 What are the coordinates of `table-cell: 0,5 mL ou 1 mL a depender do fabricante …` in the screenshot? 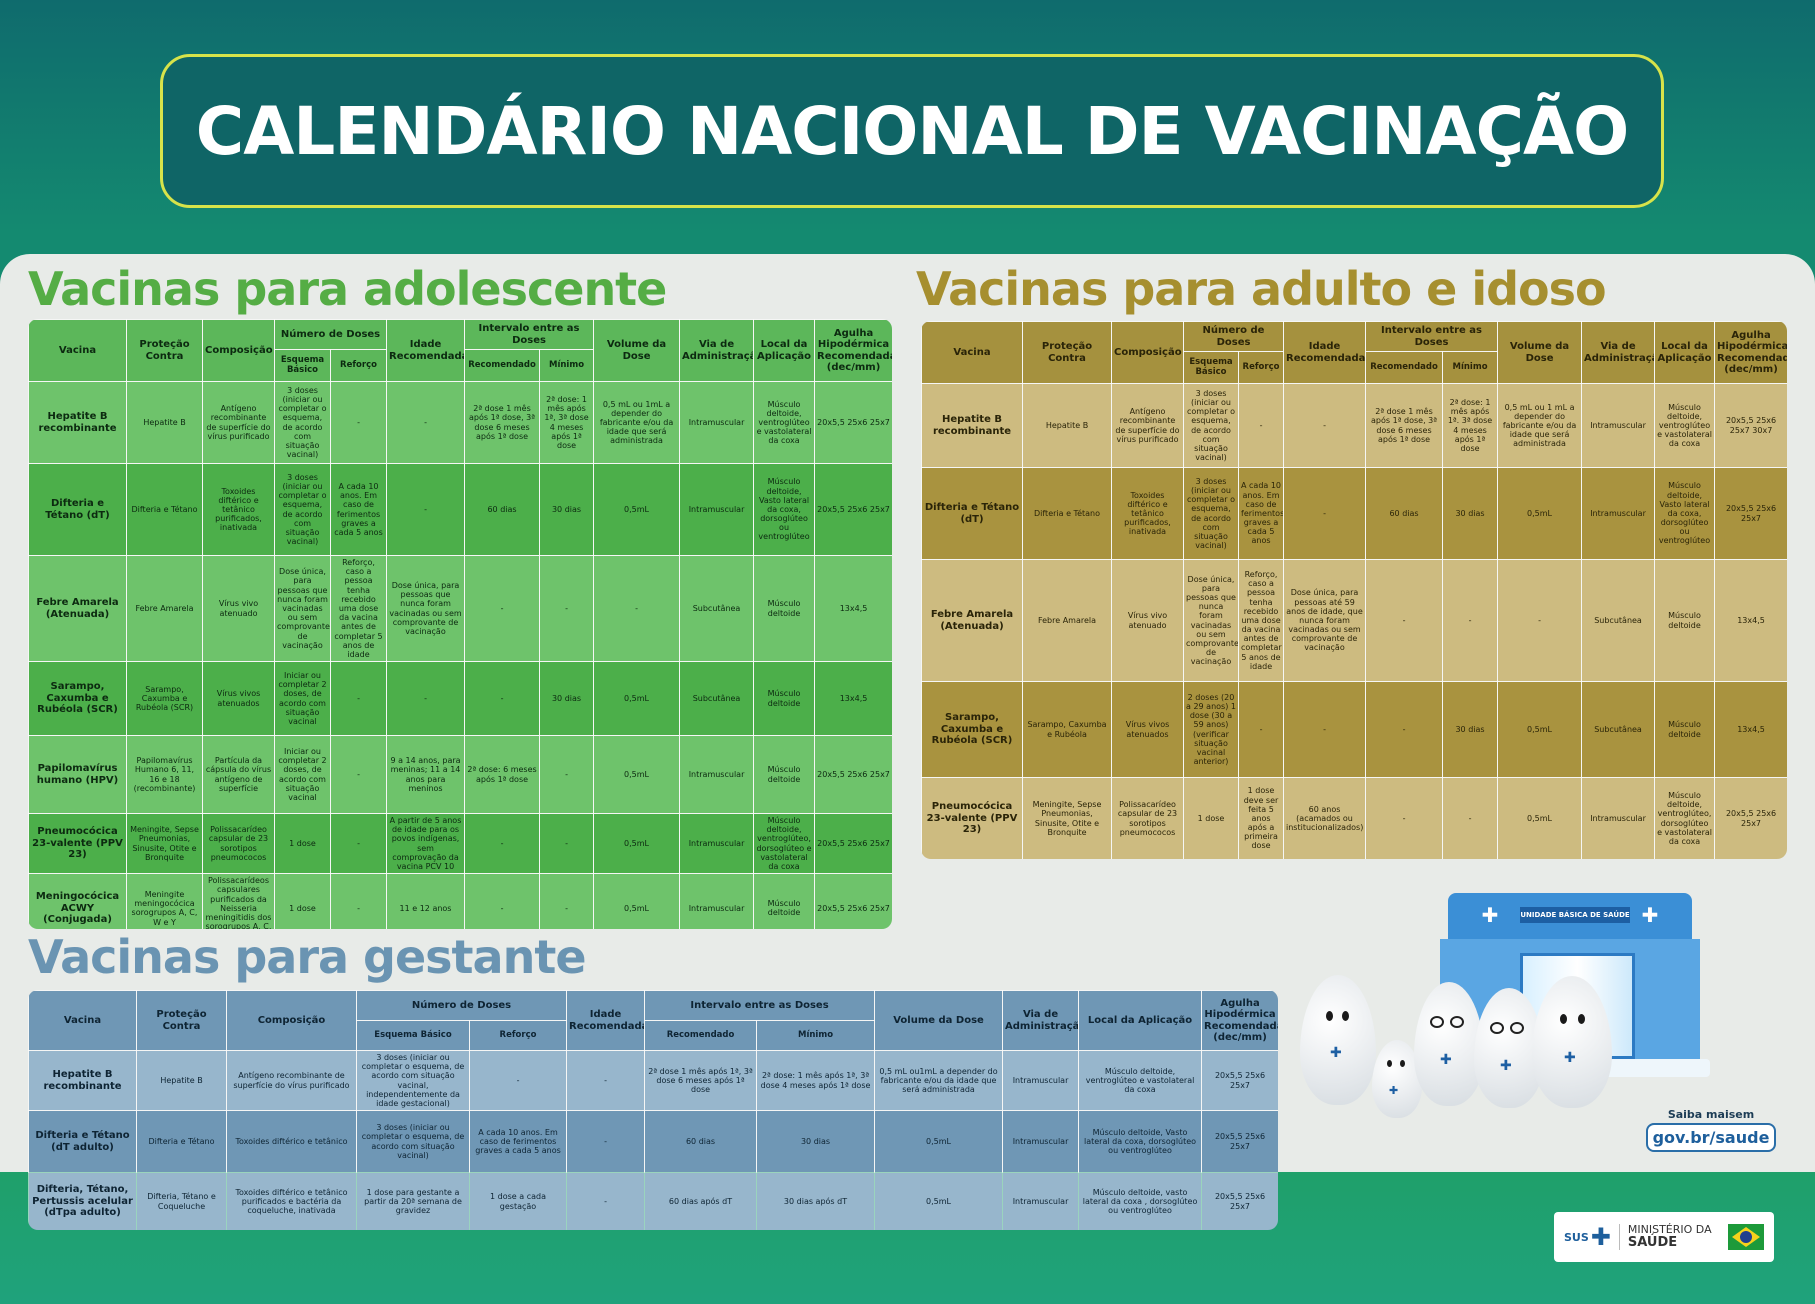 It's located at (1540, 425).